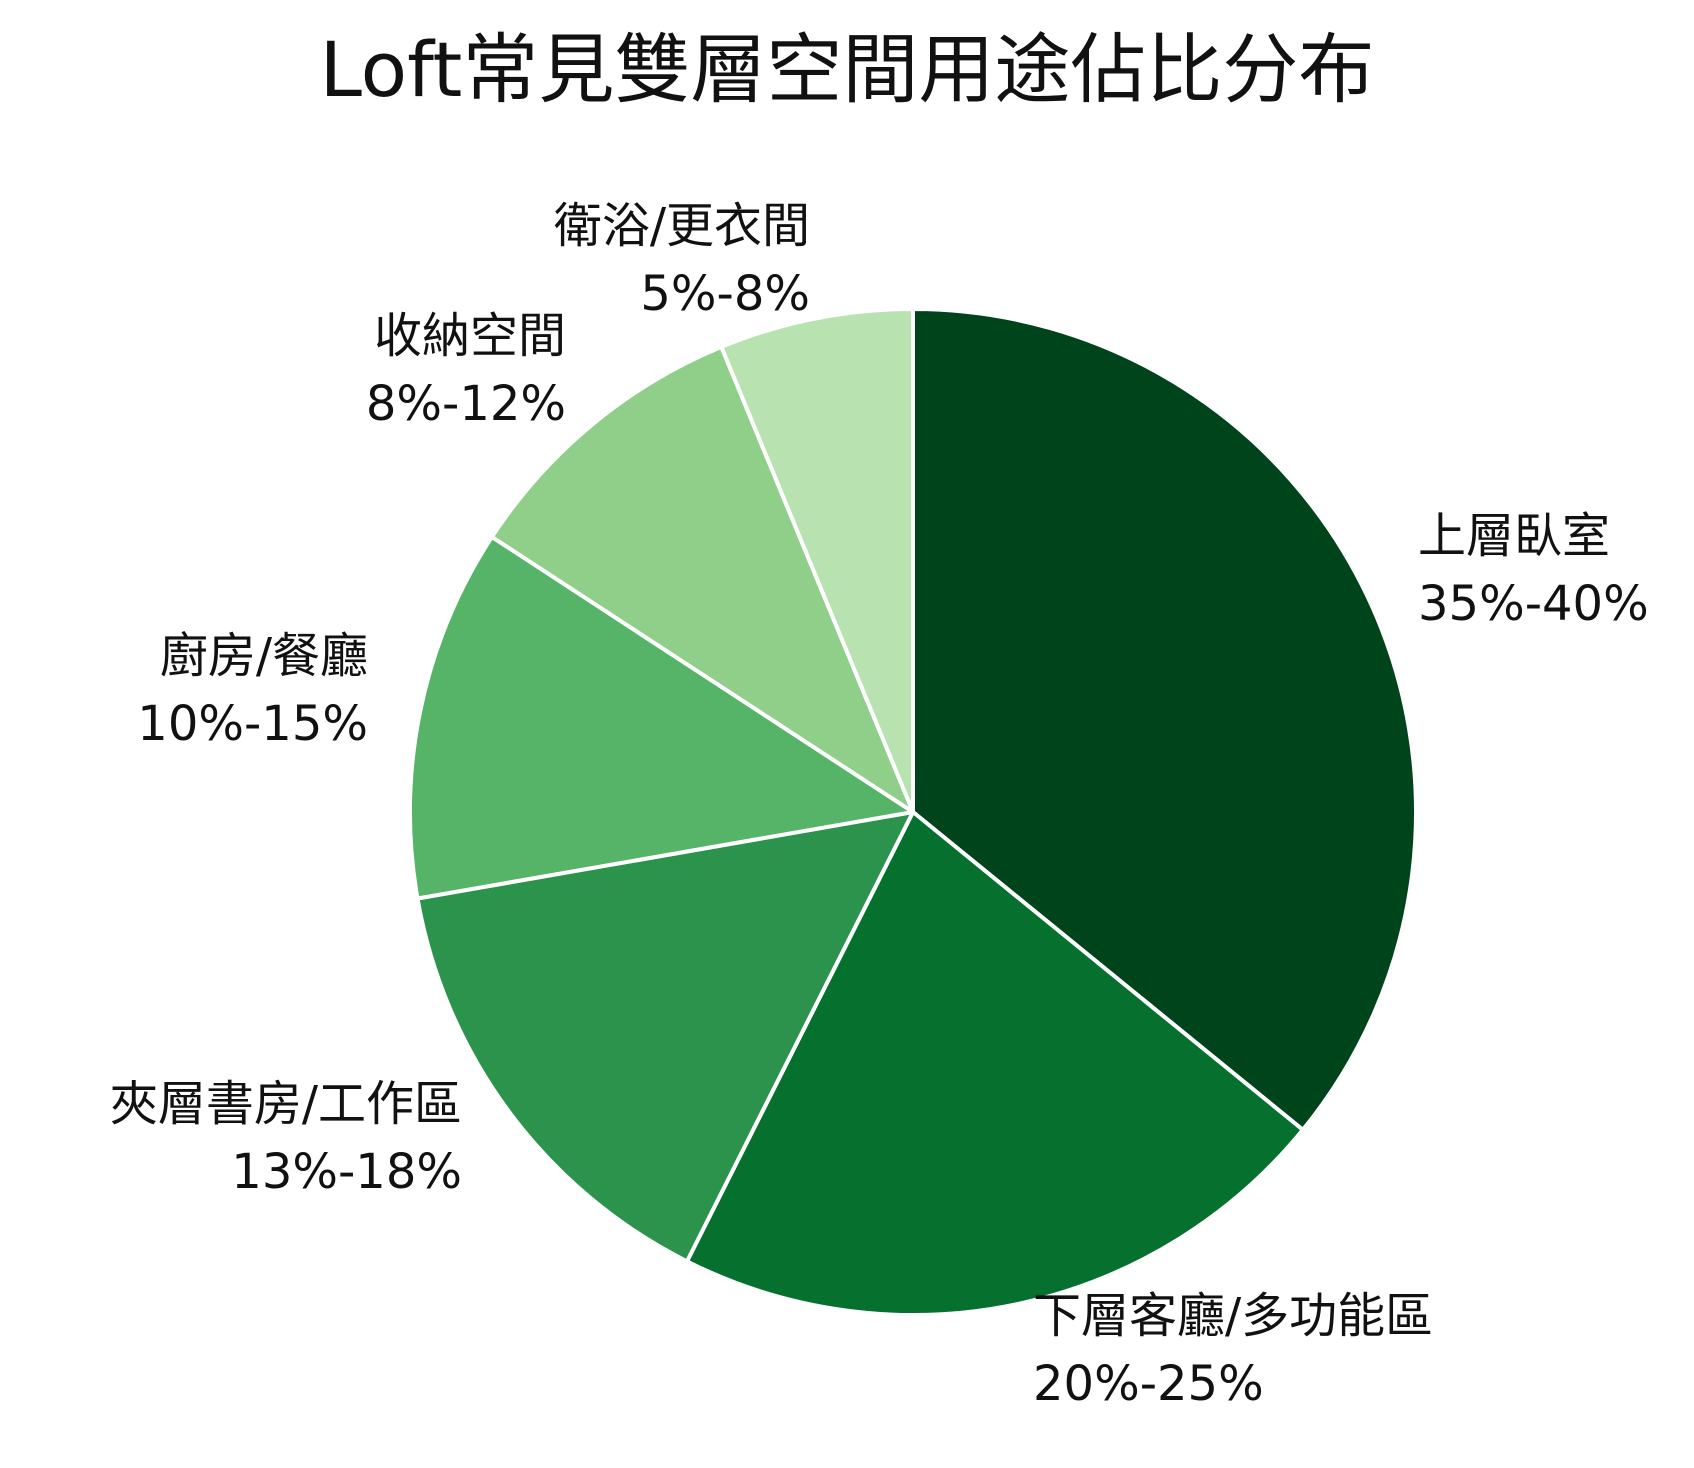 The image size is (1694, 1468). Describe the element at coordinates (725, 294) in the screenshot. I see `slice-range-6: 5%-8%` at that location.